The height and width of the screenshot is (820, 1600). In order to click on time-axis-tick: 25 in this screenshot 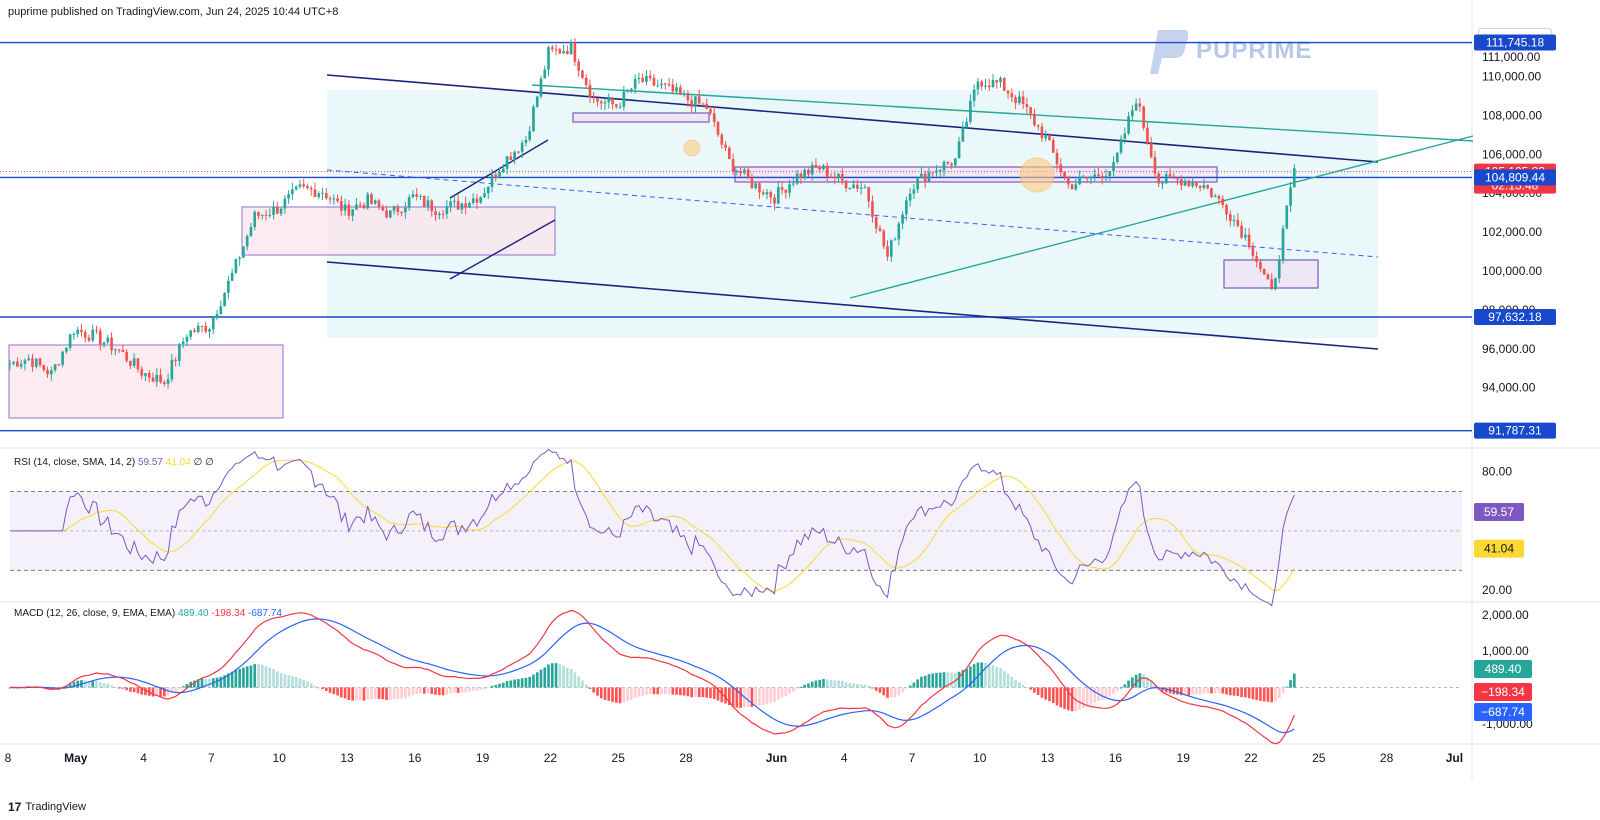, I will do `click(619, 758)`.